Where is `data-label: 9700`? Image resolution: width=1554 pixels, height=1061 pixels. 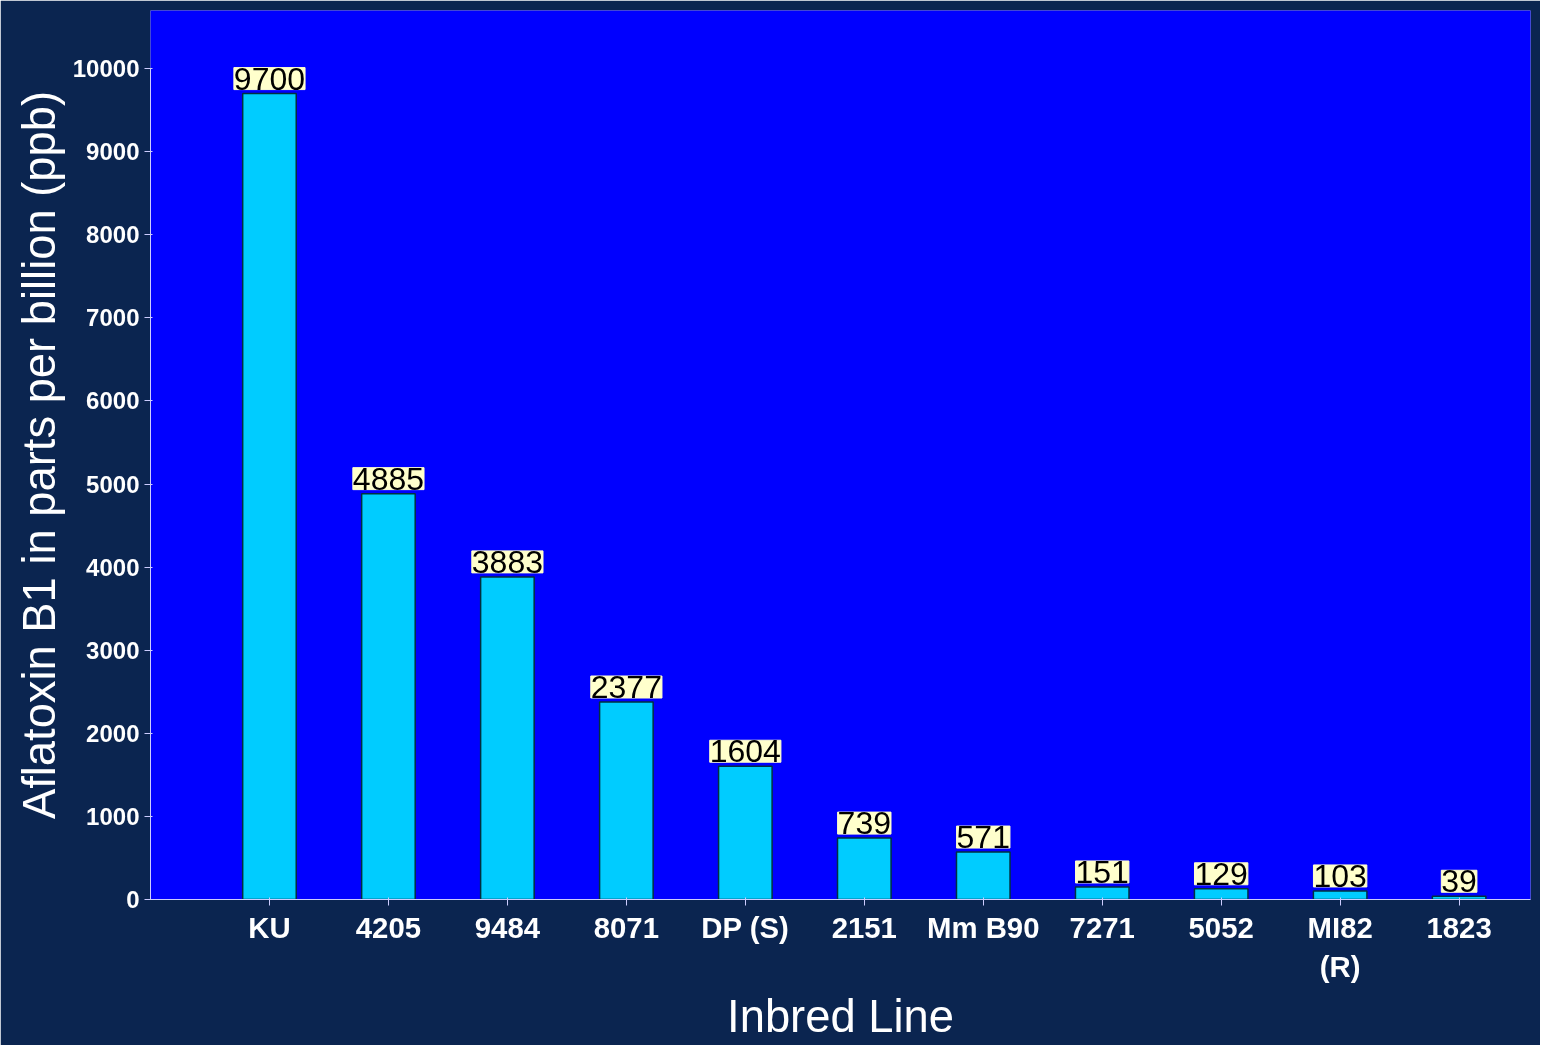 data-label: 9700 is located at coordinates (269, 78).